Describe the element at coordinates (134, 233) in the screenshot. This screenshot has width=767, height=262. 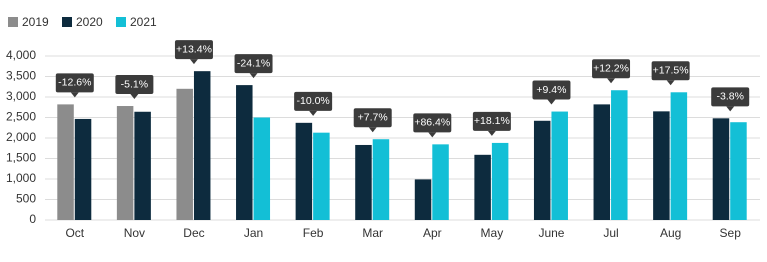
I see `x-tick-label: Nov` at that location.